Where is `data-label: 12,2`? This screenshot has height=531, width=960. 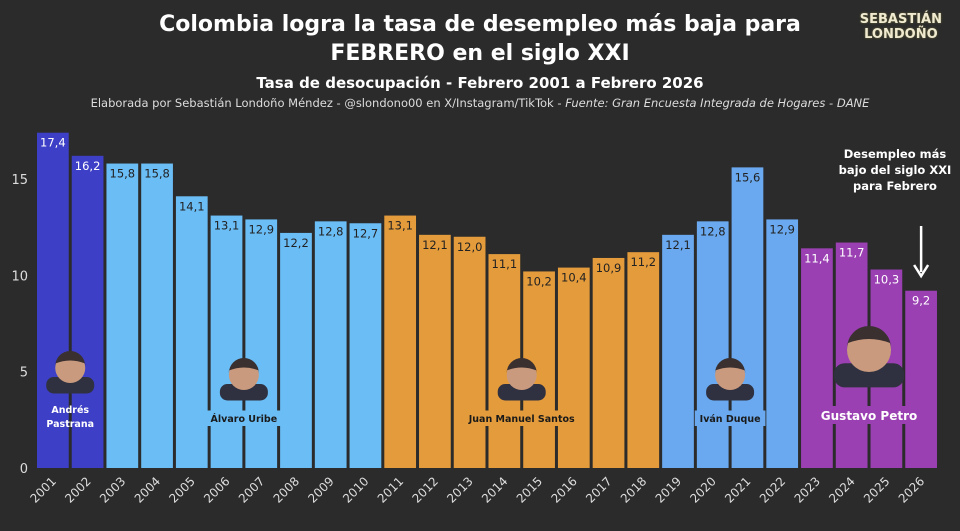
data-label: 12,2 is located at coordinates (296, 243).